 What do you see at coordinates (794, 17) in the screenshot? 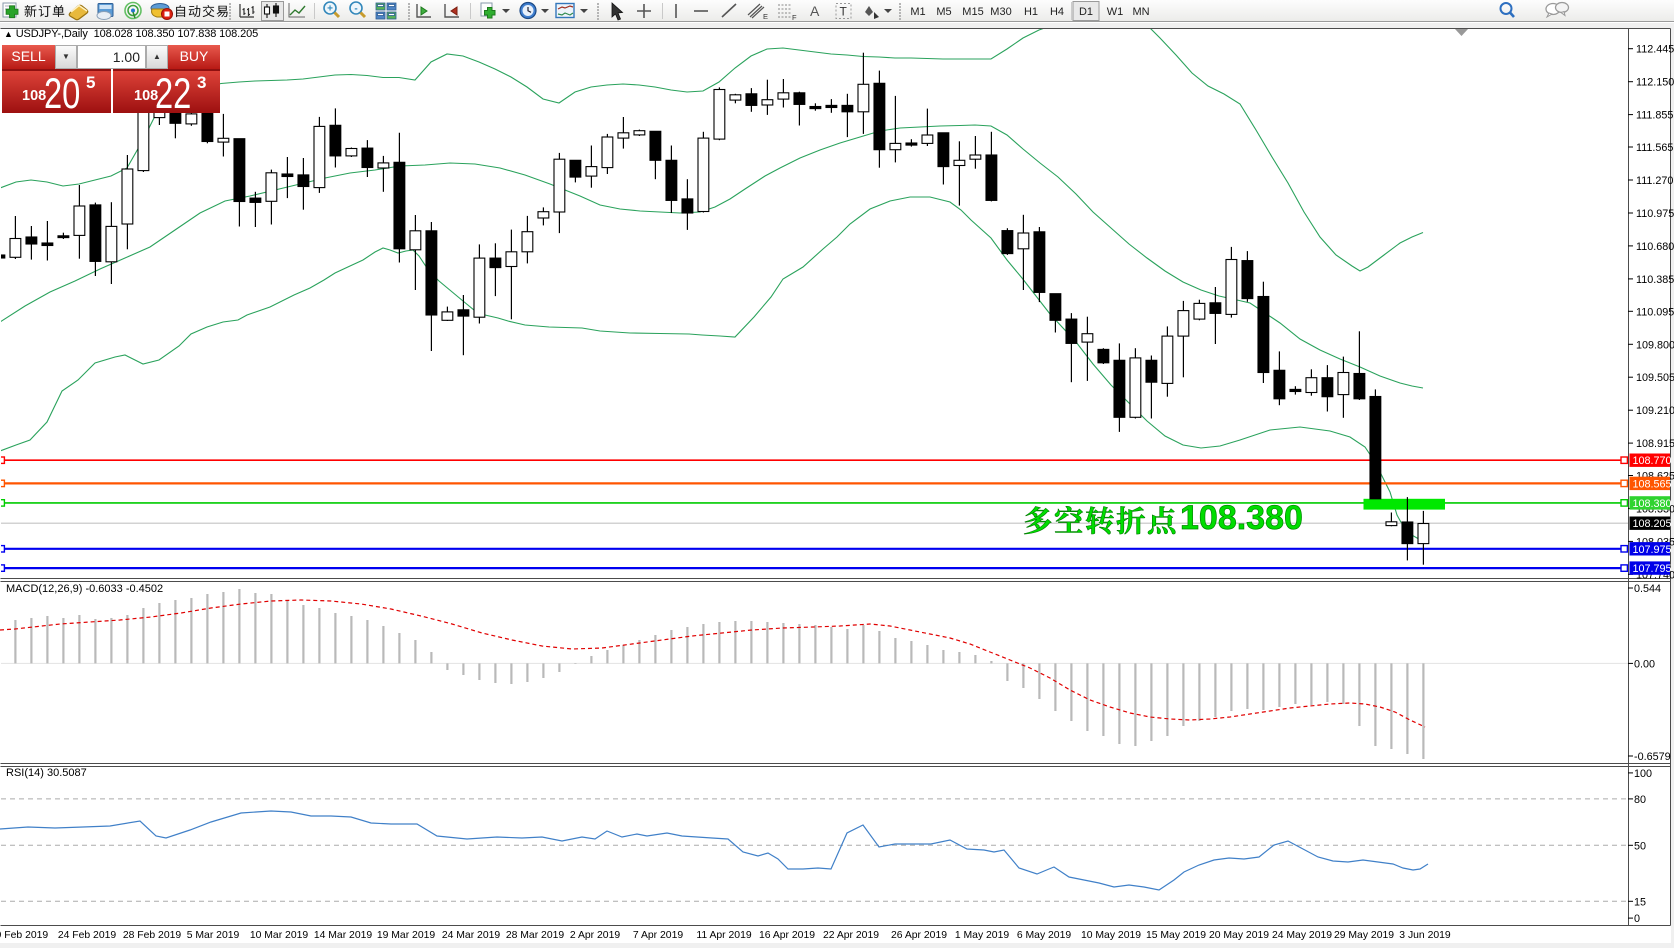
I see `svg-text: F` at bounding box center [794, 17].